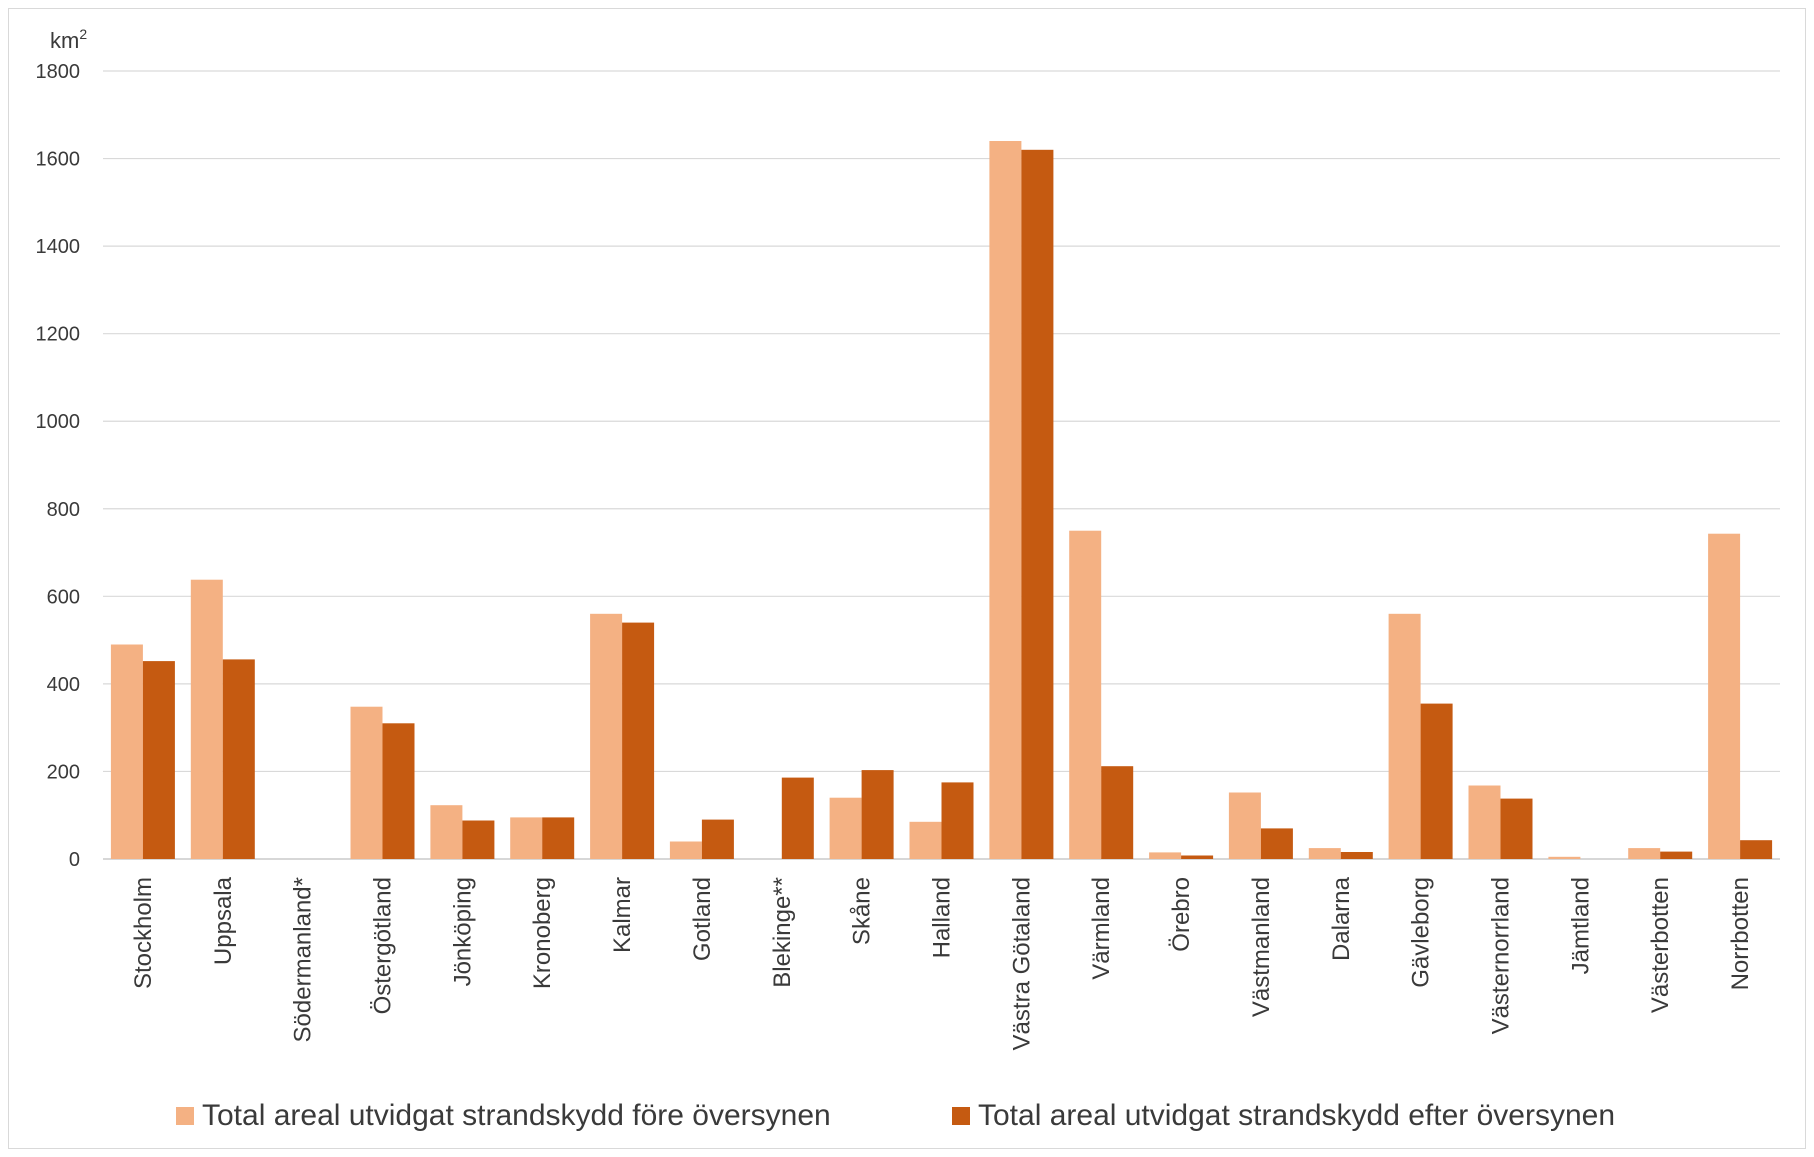  Describe the element at coordinates (58, 247) in the screenshot. I see `y-tick-label: 1400` at that location.